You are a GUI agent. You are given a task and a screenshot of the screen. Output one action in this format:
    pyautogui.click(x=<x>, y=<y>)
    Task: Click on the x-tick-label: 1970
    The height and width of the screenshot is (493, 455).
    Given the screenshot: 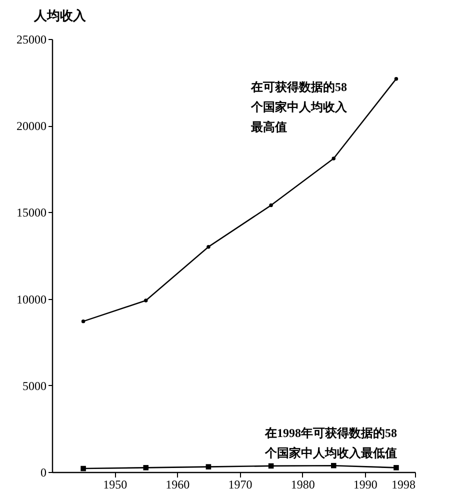 What is the action you would take?
    pyautogui.click(x=240, y=485)
    